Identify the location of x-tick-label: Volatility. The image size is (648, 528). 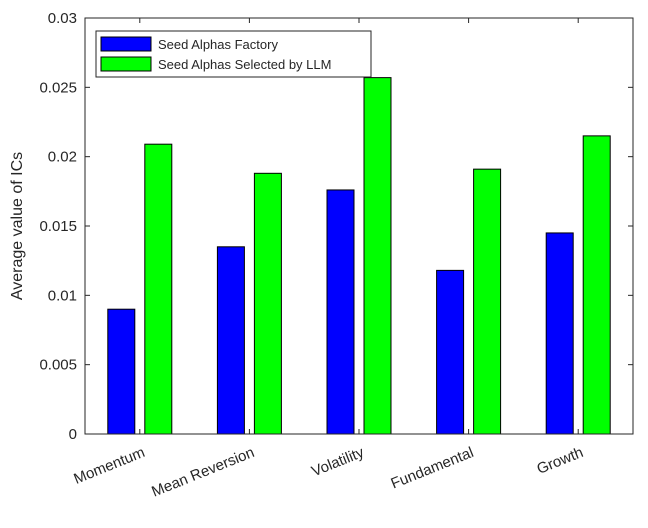
(338, 462).